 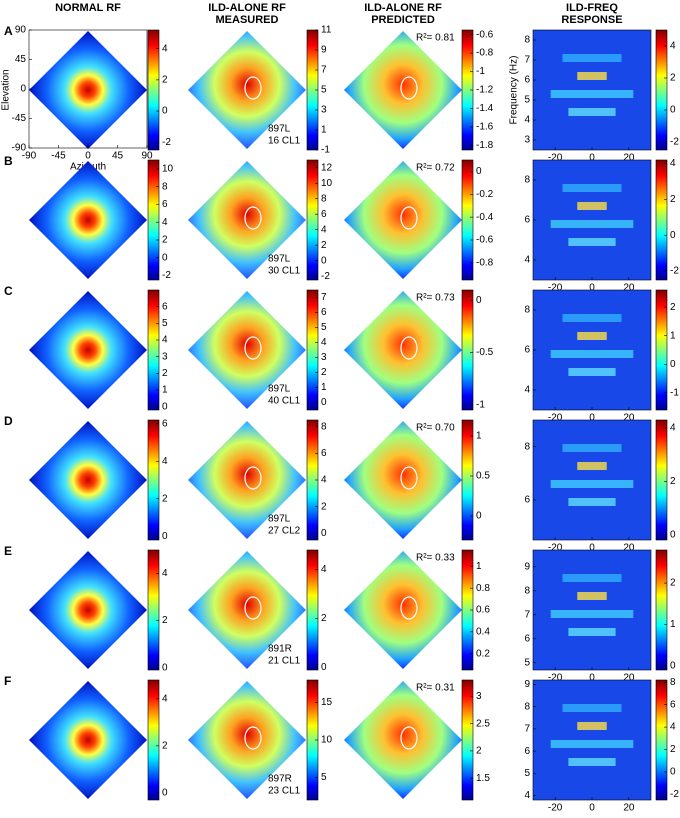 I want to click on colorbar-tick-label: 2.5, so click(x=483, y=723).